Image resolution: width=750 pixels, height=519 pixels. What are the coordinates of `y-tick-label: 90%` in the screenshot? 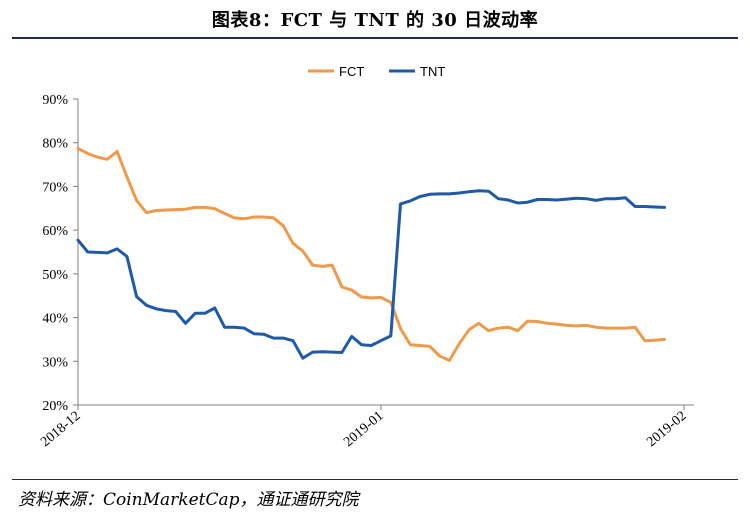 It's located at (55, 100).